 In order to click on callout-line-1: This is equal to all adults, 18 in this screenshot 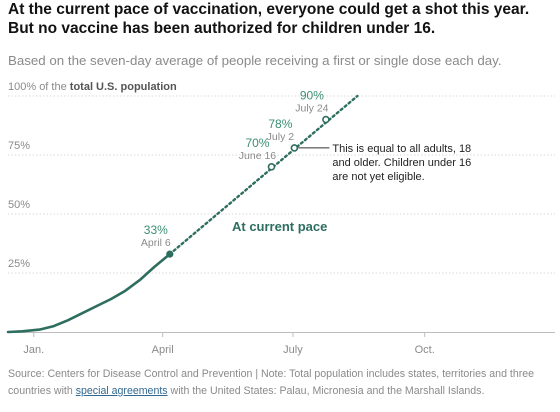, I will do `click(401, 149)`.